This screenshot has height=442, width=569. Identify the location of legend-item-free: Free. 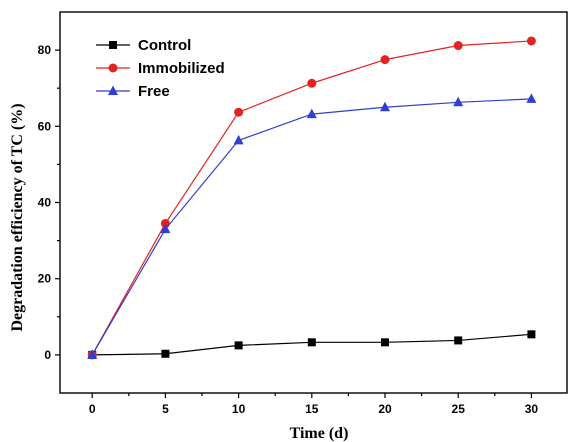
(133, 91).